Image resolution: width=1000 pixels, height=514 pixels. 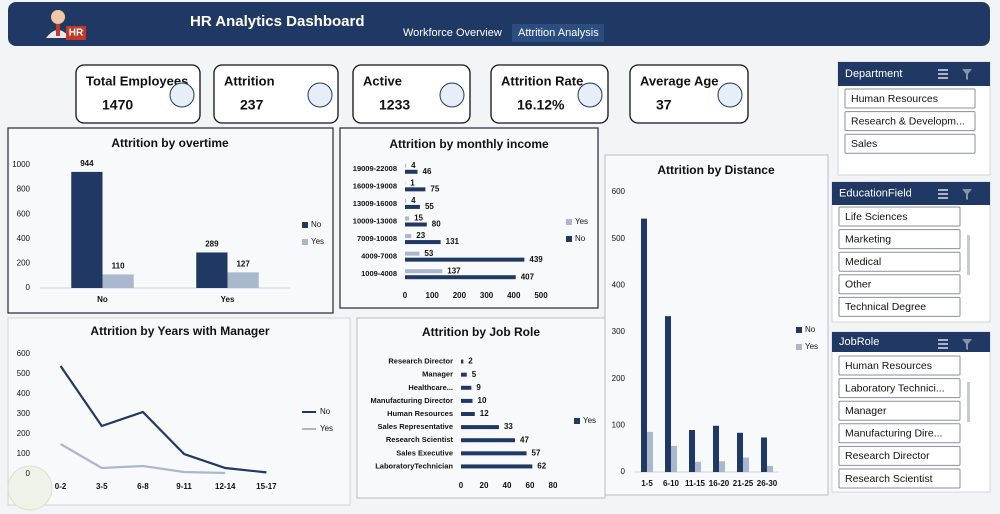 I want to click on data-label: 4, so click(x=413, y=200).